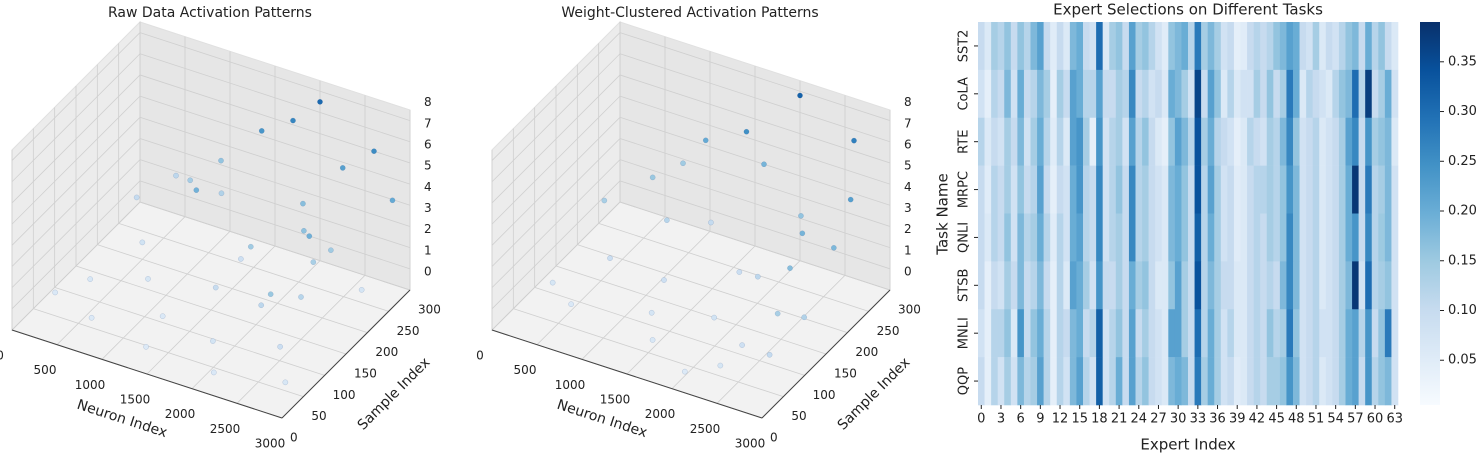  I want to click on z-tick-label: 1, so click(908, 250).